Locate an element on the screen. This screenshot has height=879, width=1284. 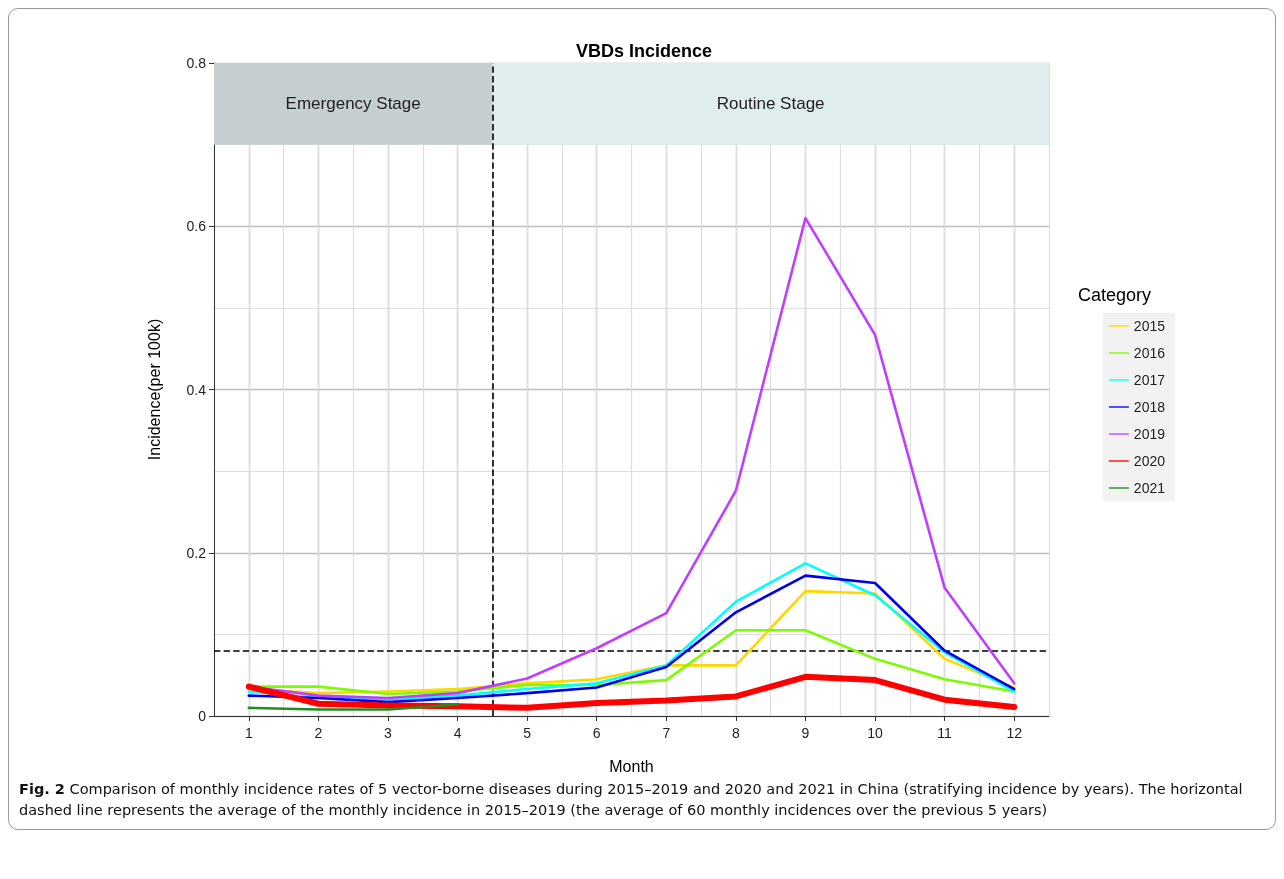
y-tick-label: 0.6 is located at coordinates (196, 226).